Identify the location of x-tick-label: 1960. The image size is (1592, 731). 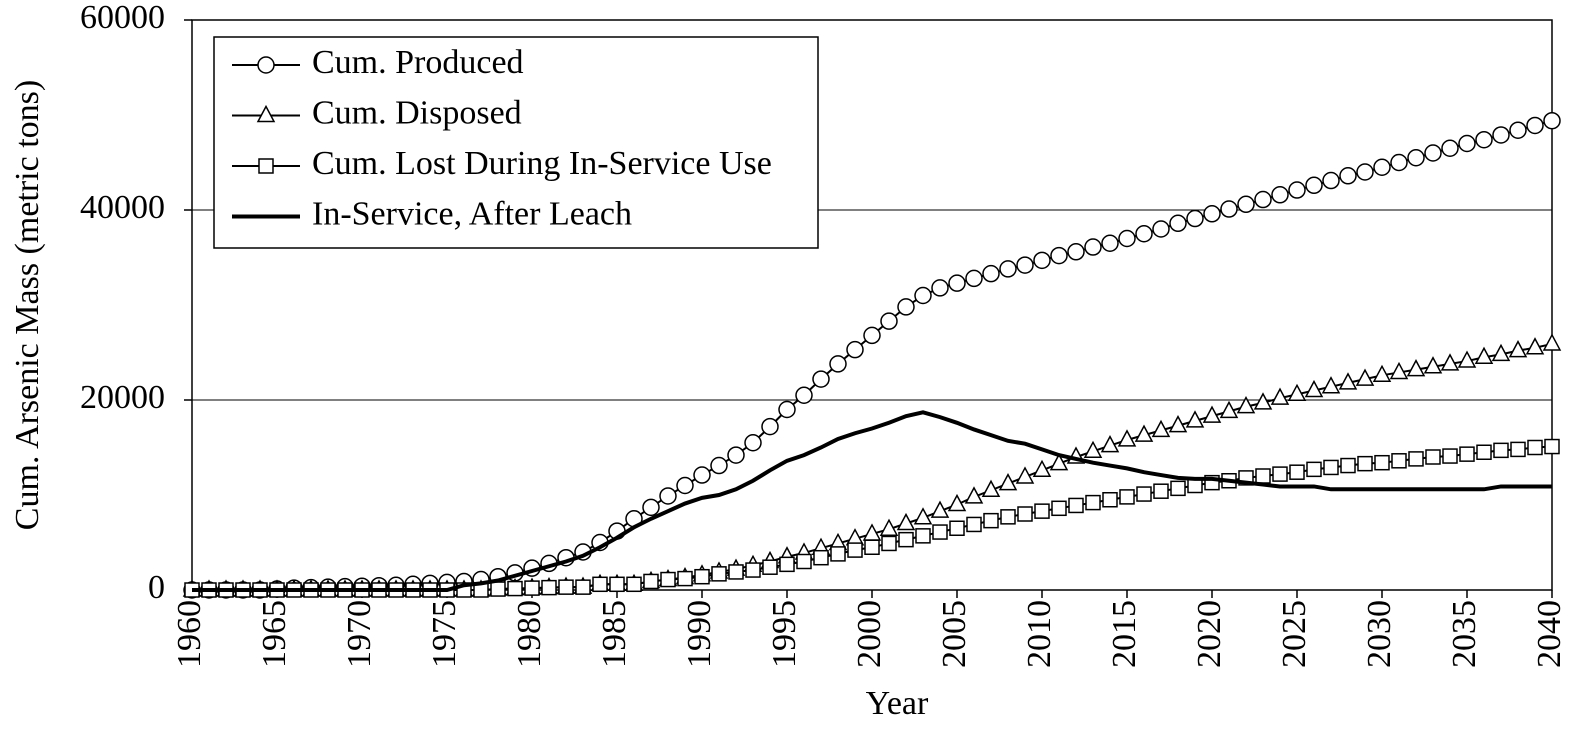
(189, 634).